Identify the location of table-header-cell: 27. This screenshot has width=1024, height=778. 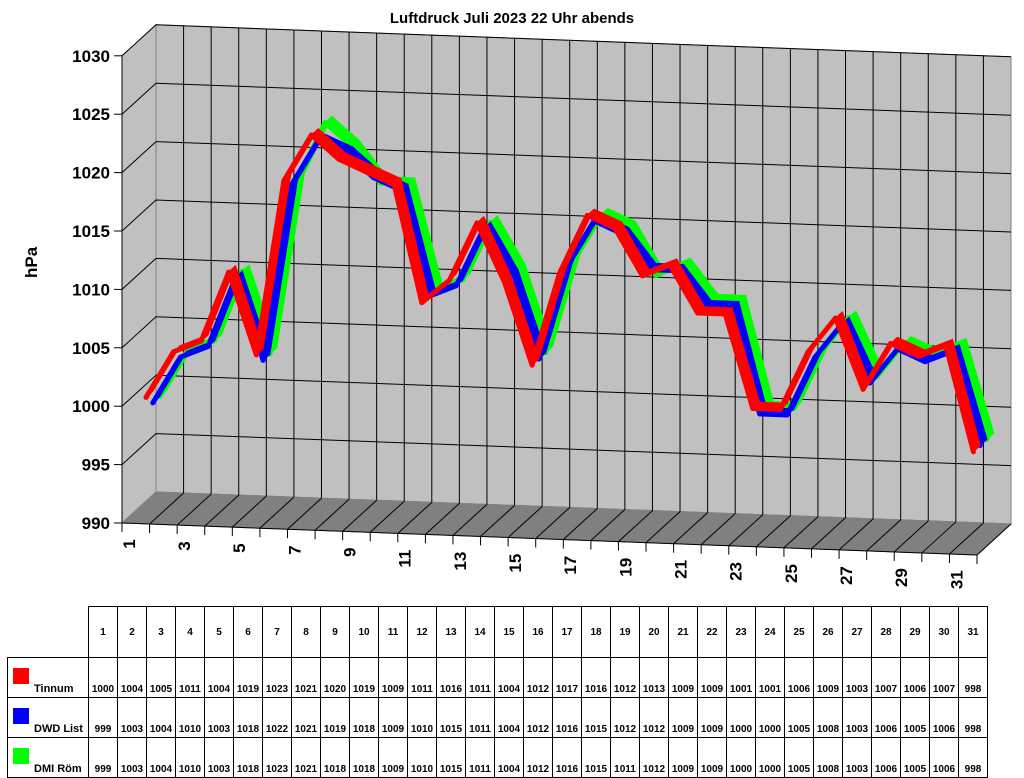
(857, 632).